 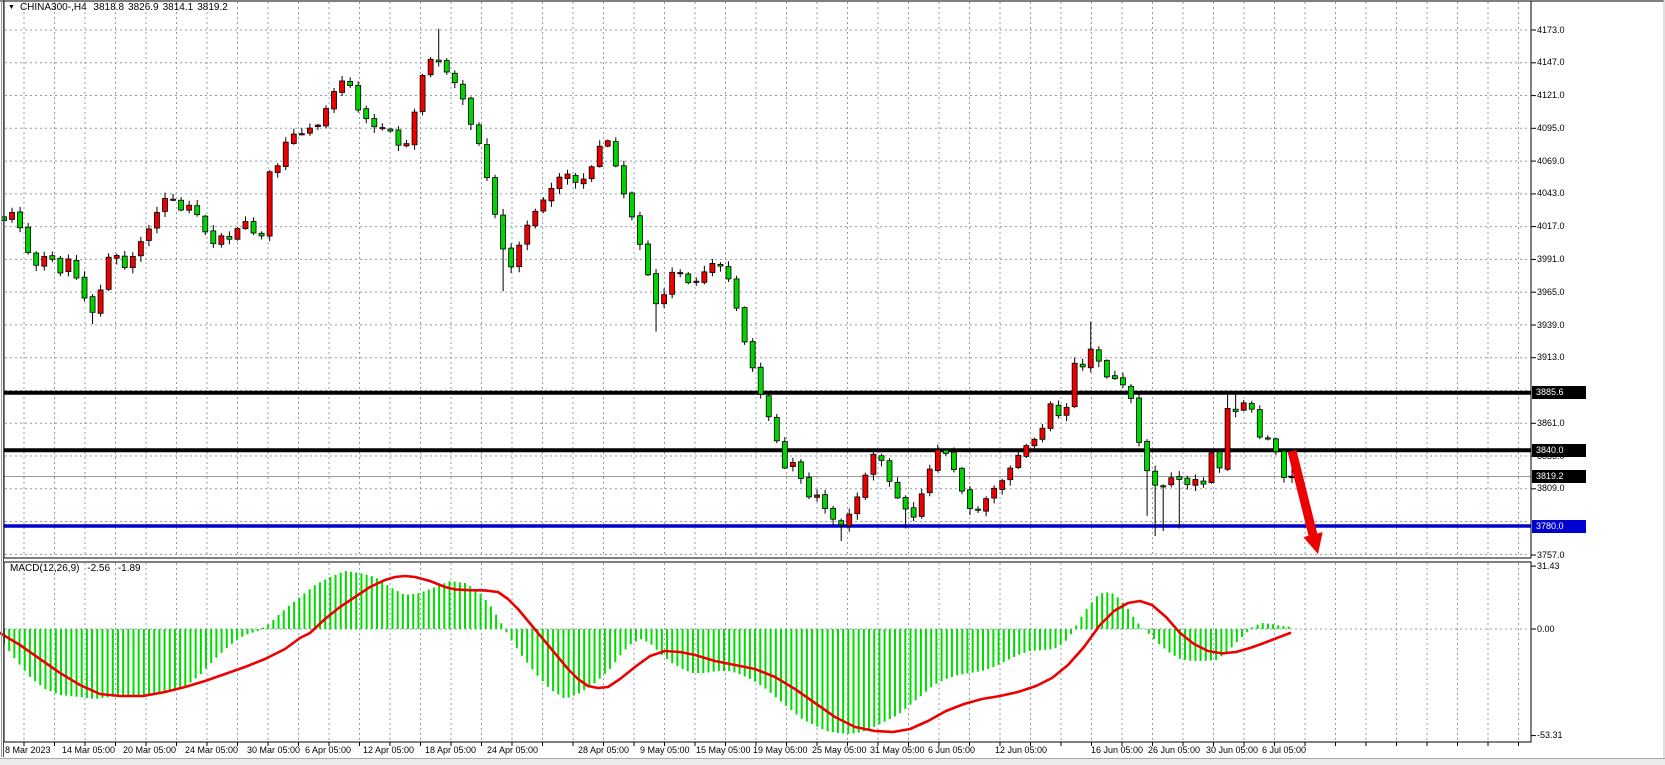 What do you see at coordinates (1313, 543) in the screenshot?
I see `down-arrow-head` at bounding box center [1313, 543].